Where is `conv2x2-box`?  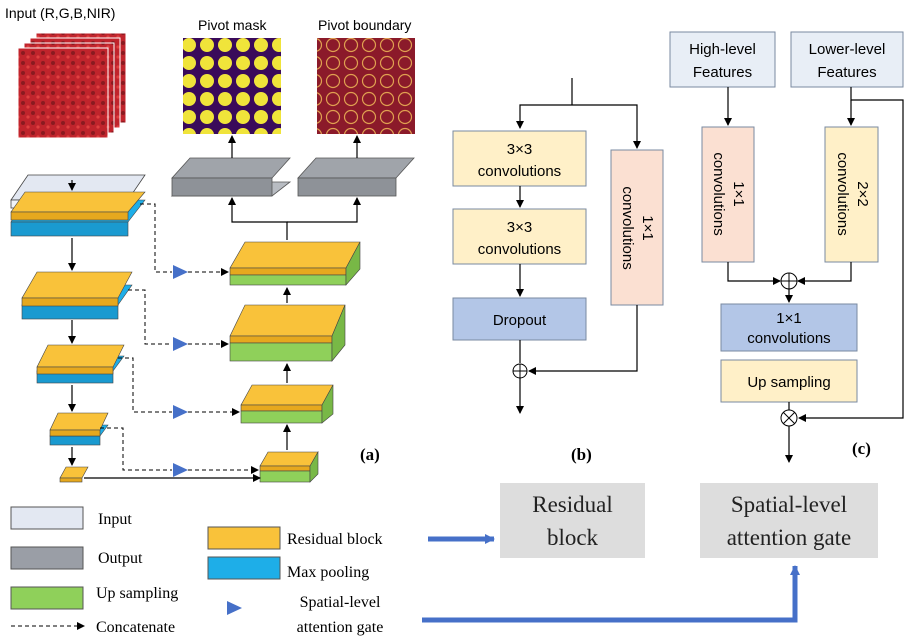 conv2x2-box is located at coordinates (851, 194).